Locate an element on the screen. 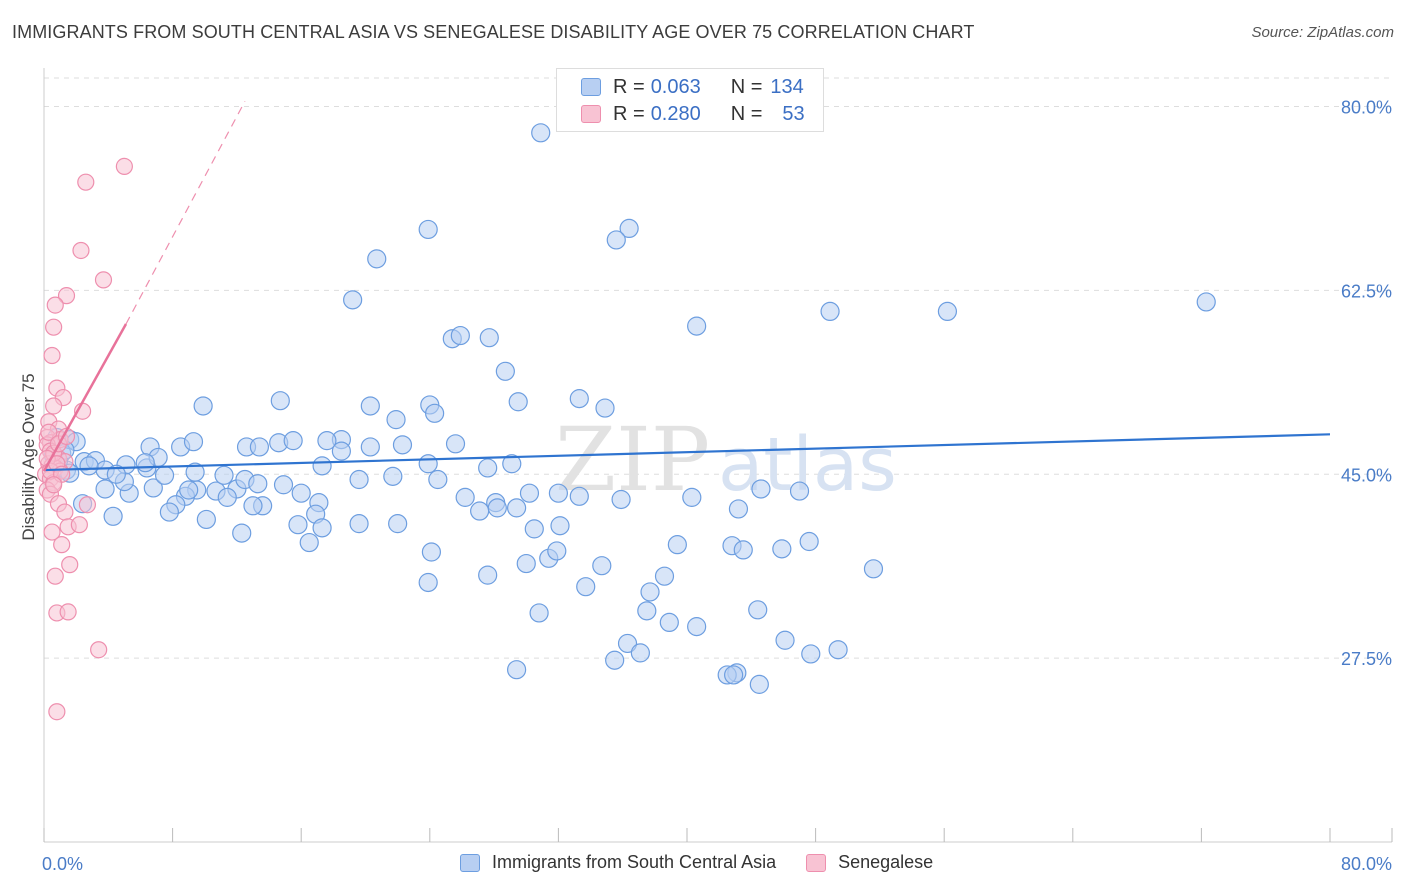 Image resolution: width=1406 pixels, height=892 pixels. y-tick-label: 62.5% is located at coordinates (1366, 291).